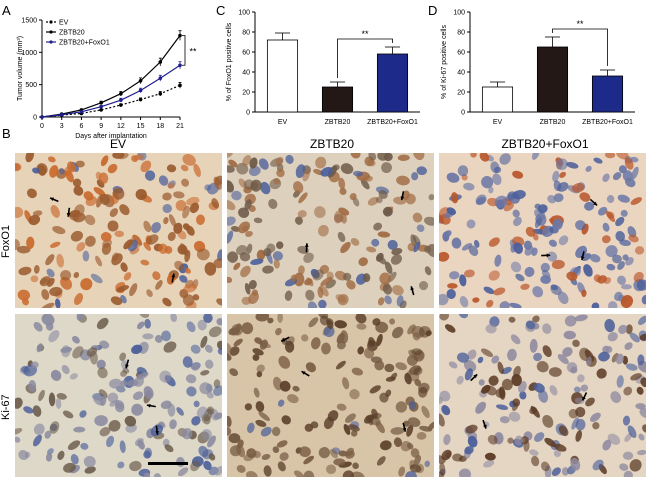  Describe the element at coordinates (337, 99) in the screenshot. I see `bar` at that location.